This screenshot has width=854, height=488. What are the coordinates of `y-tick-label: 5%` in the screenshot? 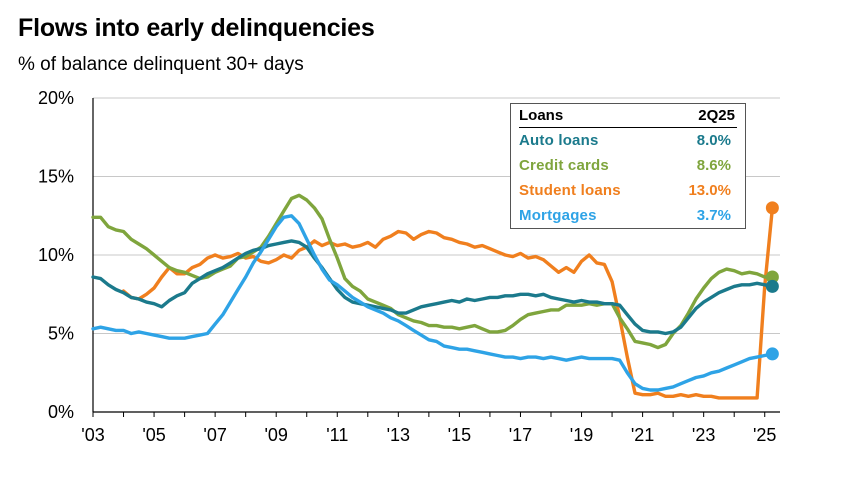 It's located at (61, 334).